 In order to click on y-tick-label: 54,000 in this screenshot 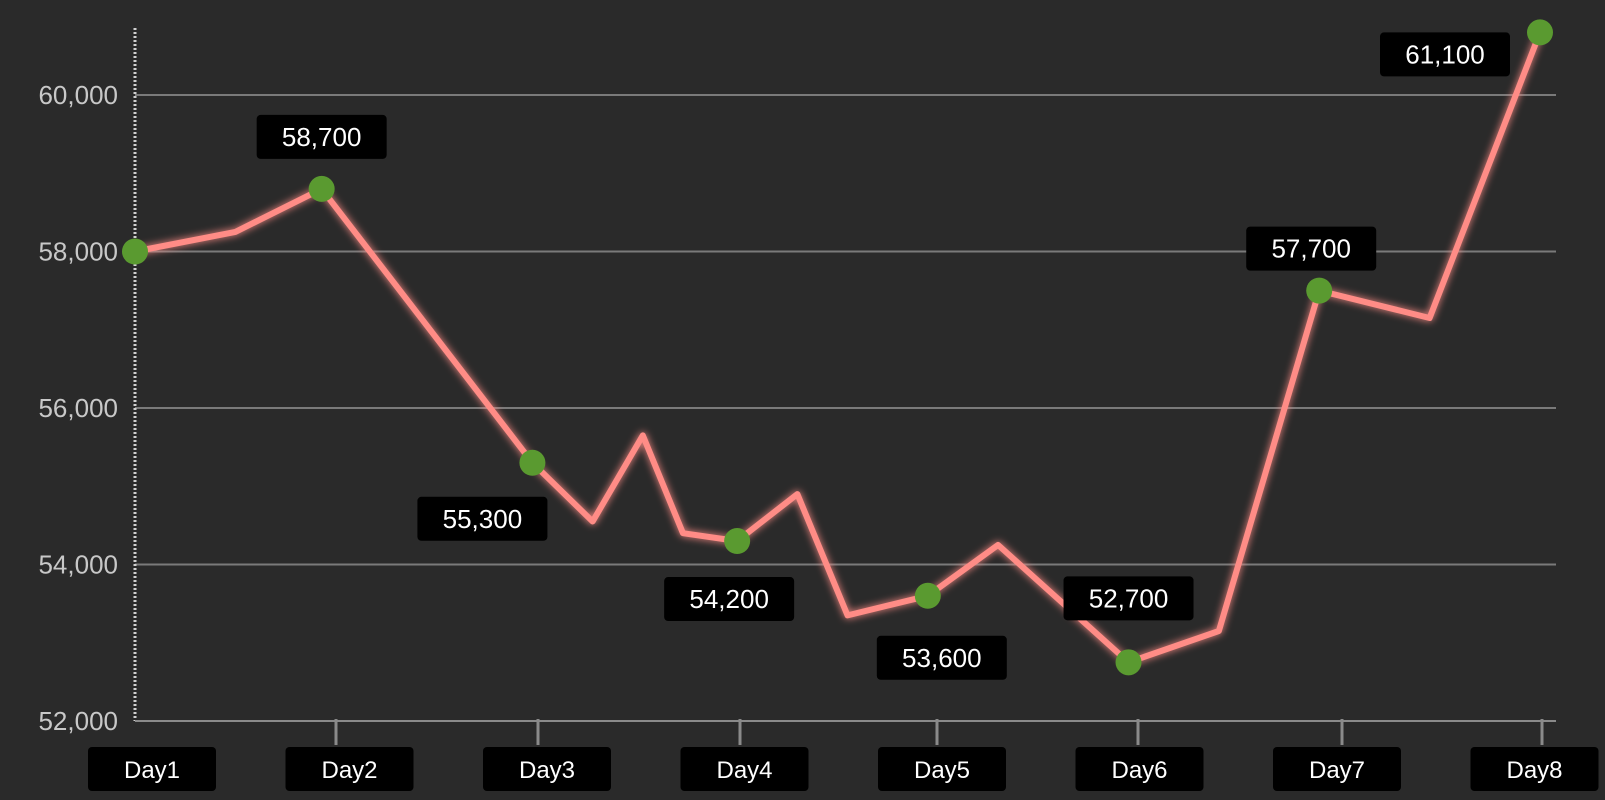, I will do `click(78, 565)`.